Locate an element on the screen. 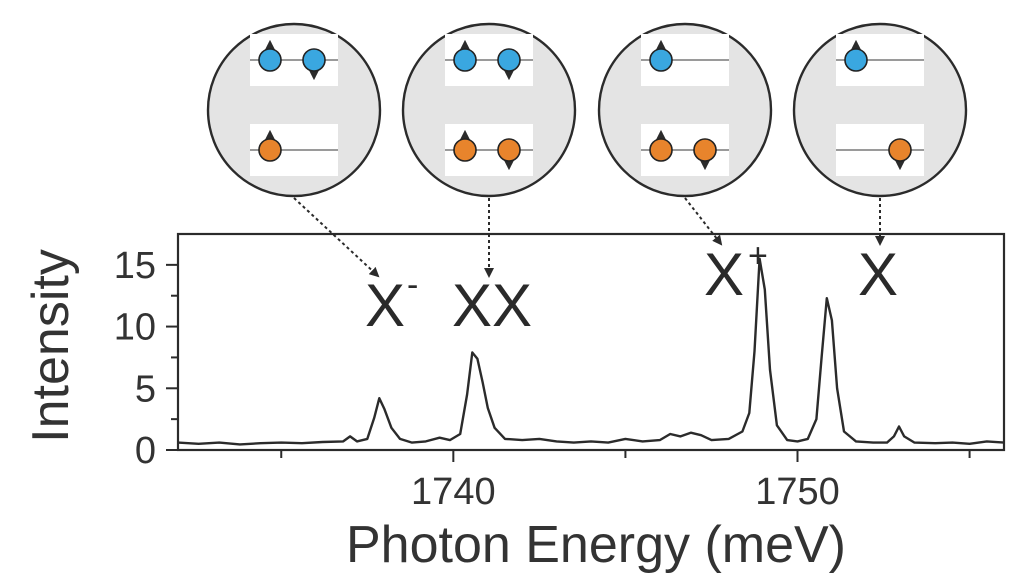 This screenshot has width=1030, height=588. y-tick-label: 10 is located at coordinates (135, 328).